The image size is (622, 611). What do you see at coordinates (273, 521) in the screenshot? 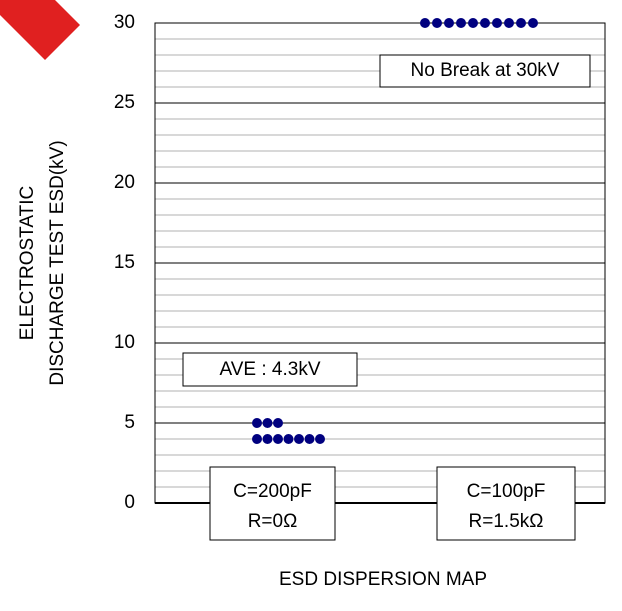
I see `x-tick-label: R=0Ω` at bounding box center [273, 521].